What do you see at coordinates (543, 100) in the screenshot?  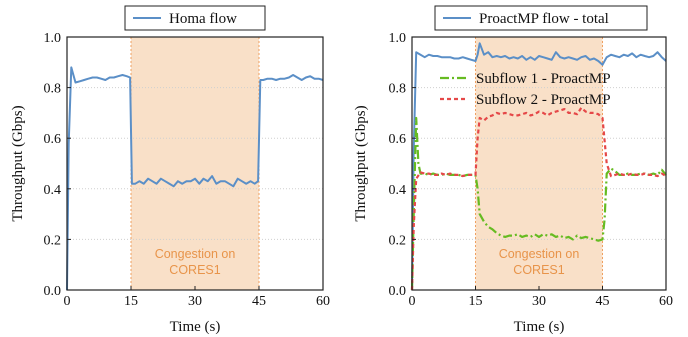 I see `legend-label: Subflow 2 - ProactMP` at bounding box center [543, 100].